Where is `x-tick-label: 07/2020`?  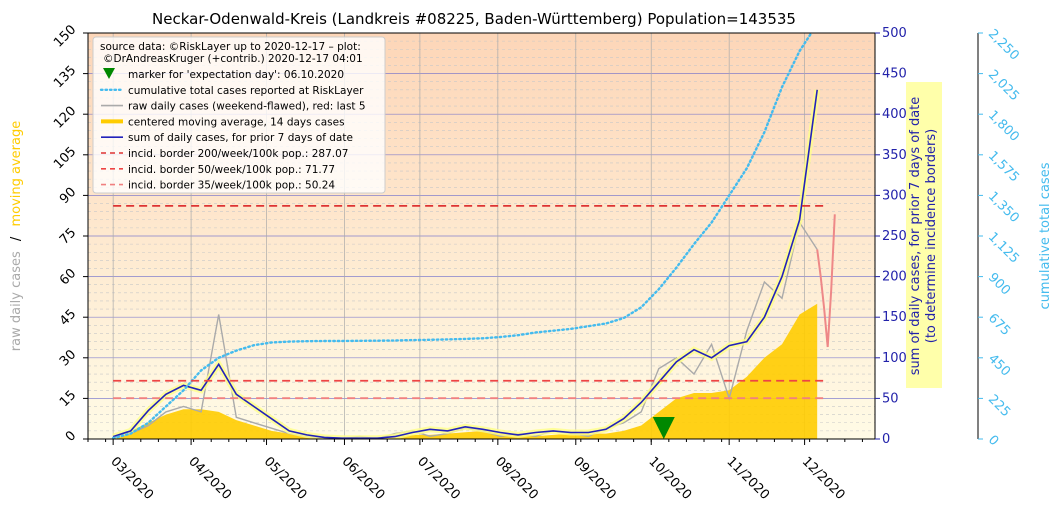
x-tick-label: 07/2020 is located at coordinates (438, 478).